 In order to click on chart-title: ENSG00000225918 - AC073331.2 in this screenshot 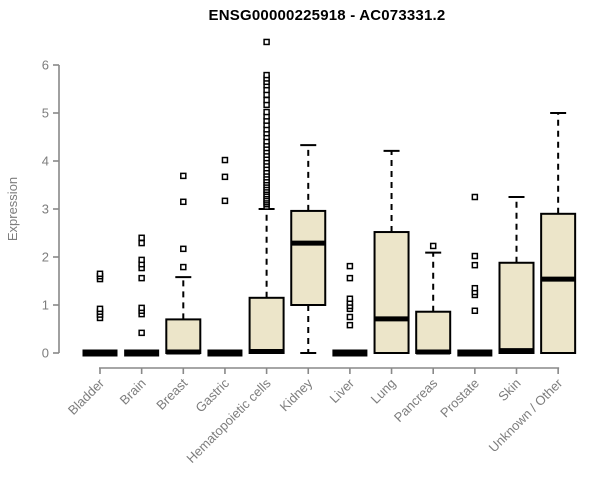, I will do `click(327, 15)`.